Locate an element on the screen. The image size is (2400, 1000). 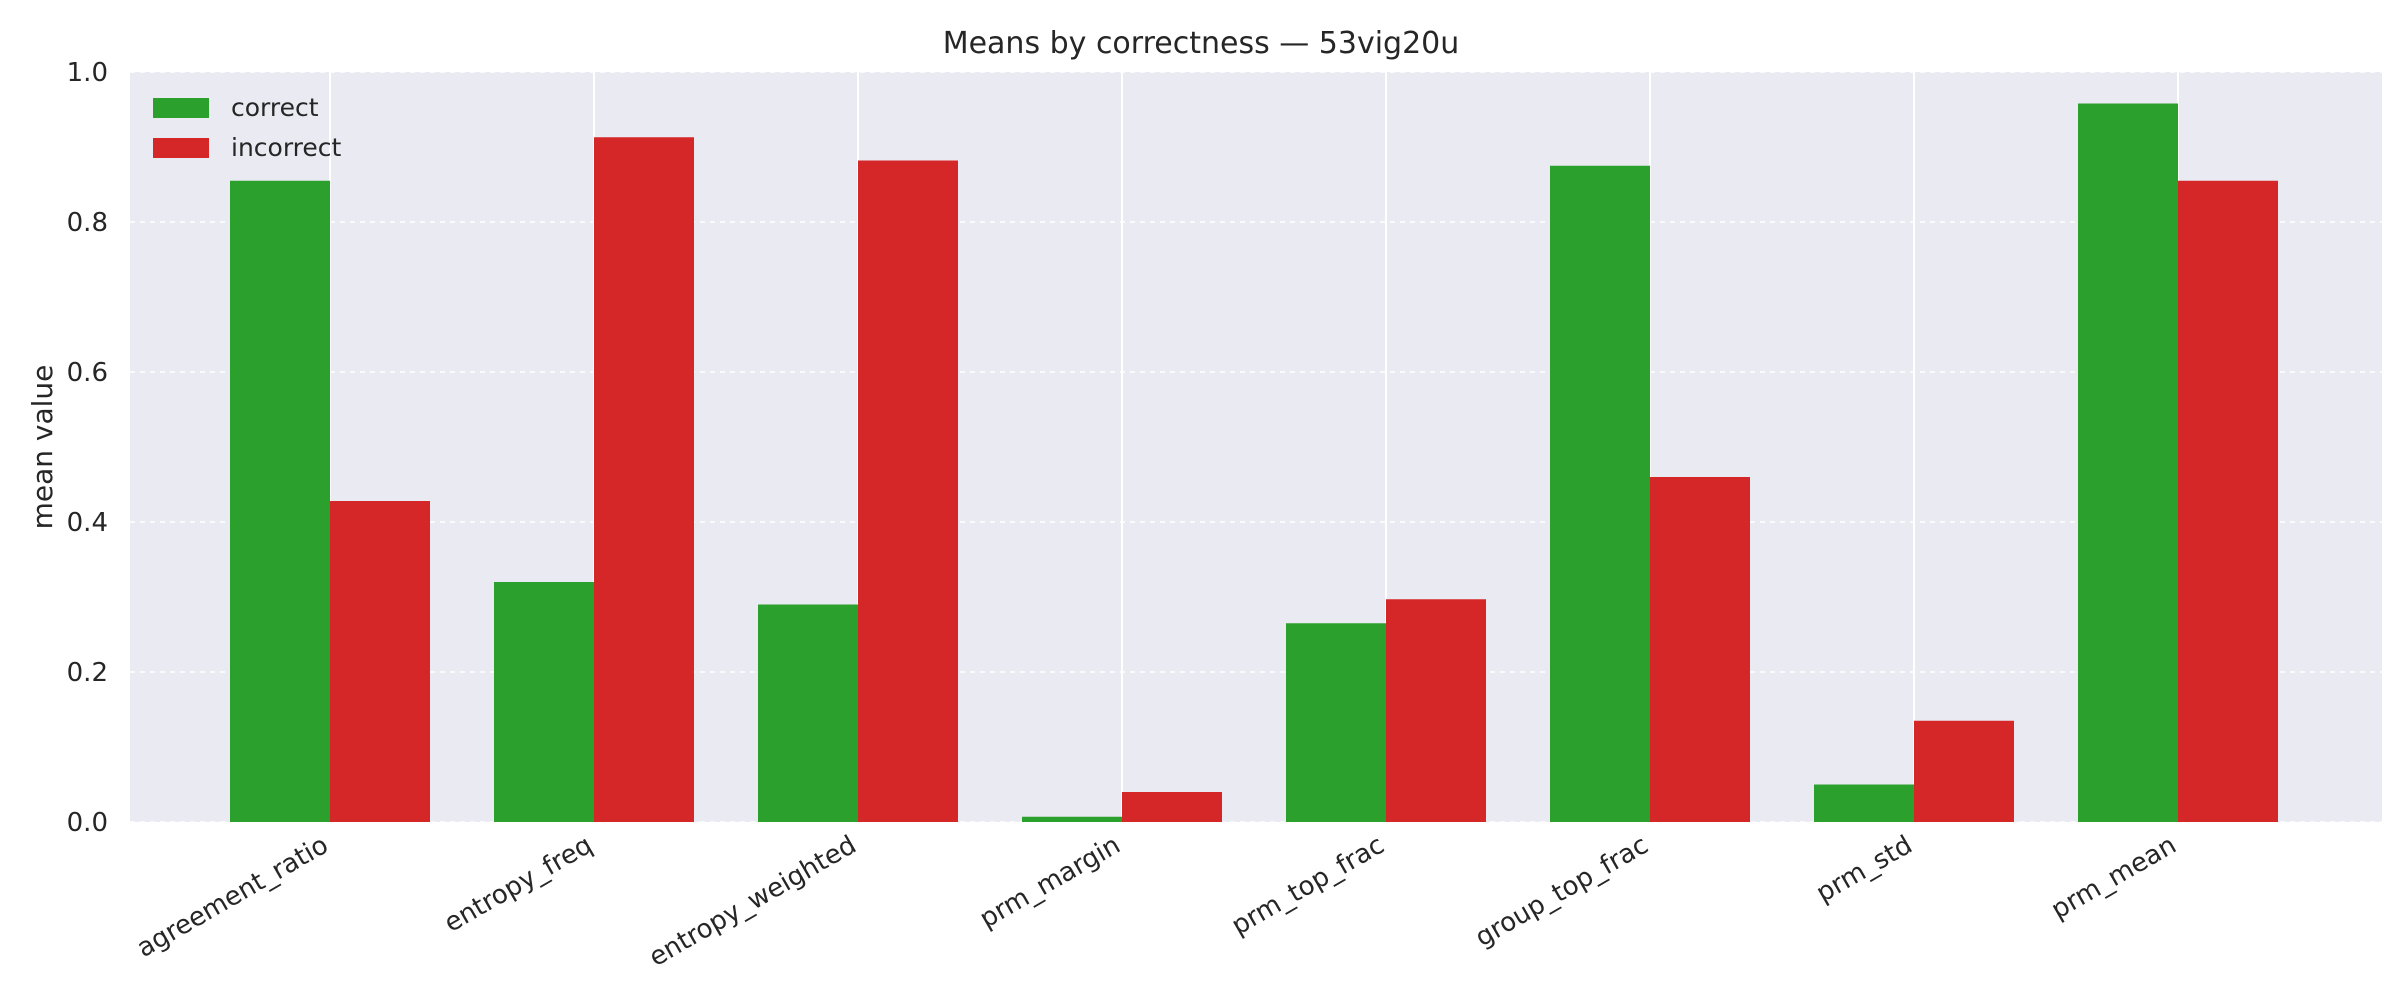
y-tick-label: 0.2 is located at coordinates (87, 673).